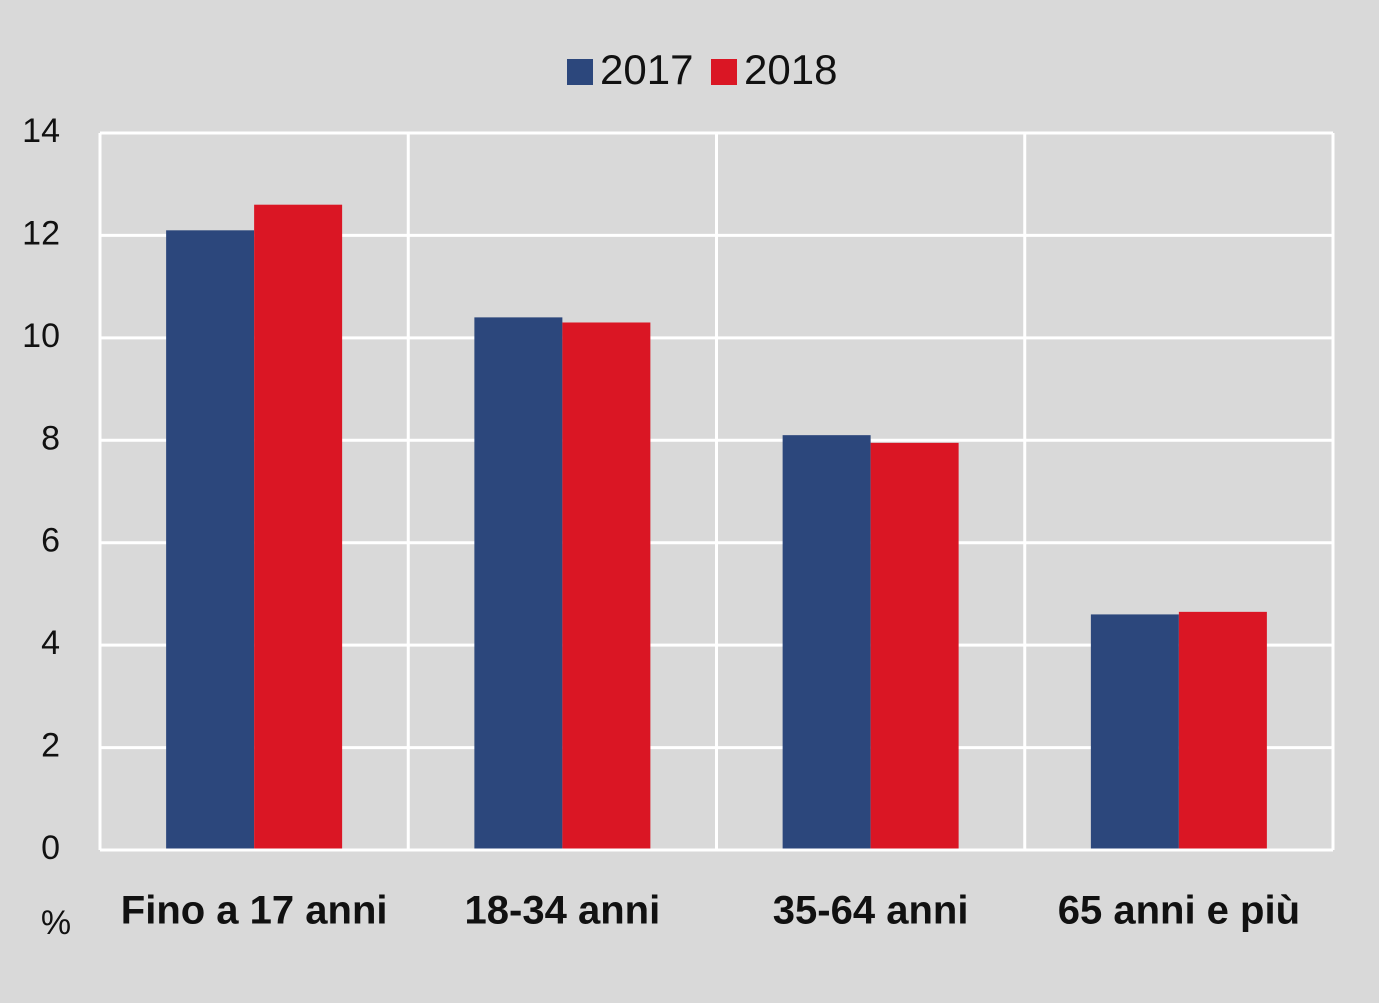 The width and height of the screenshot is (1379, 1003). Describe the element at coordinates (50, 848) in the screenshot. I see `y-tick-label: 0` at that location.